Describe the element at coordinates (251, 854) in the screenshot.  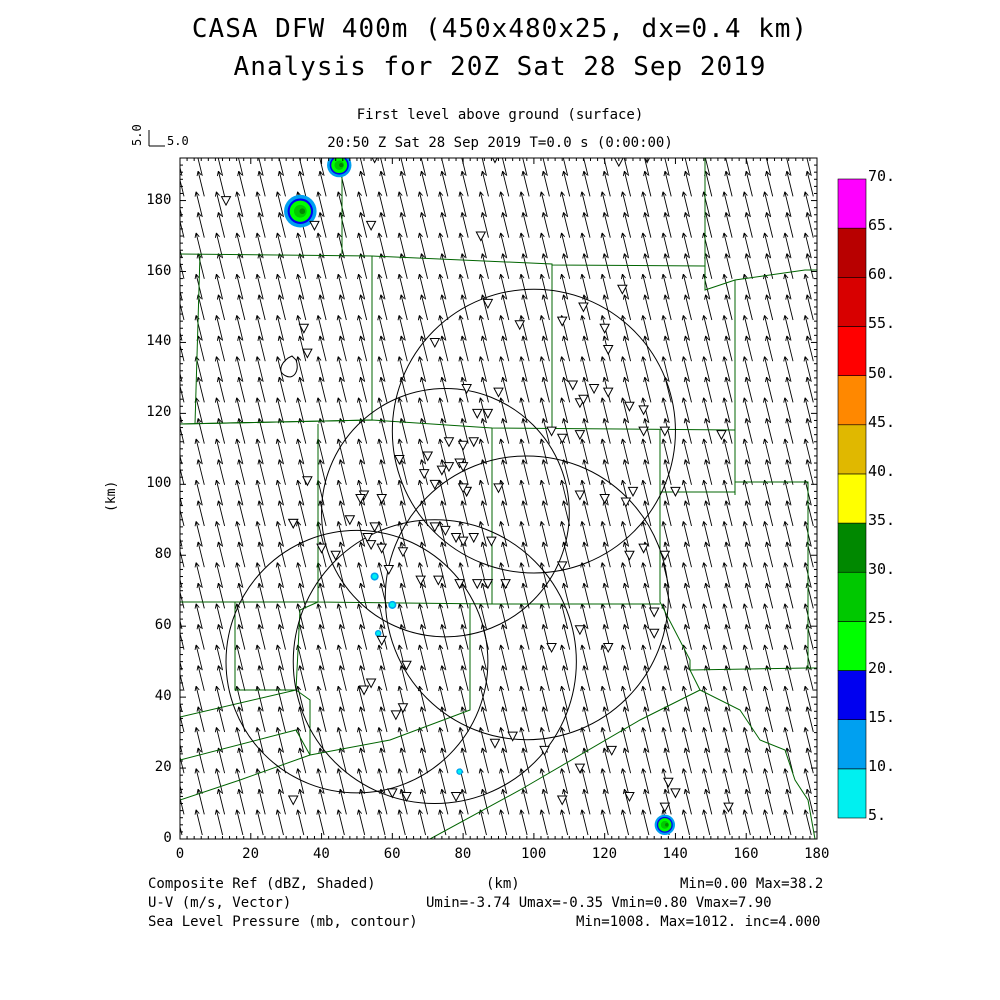
I see `x-tick-label: 20` at that location.